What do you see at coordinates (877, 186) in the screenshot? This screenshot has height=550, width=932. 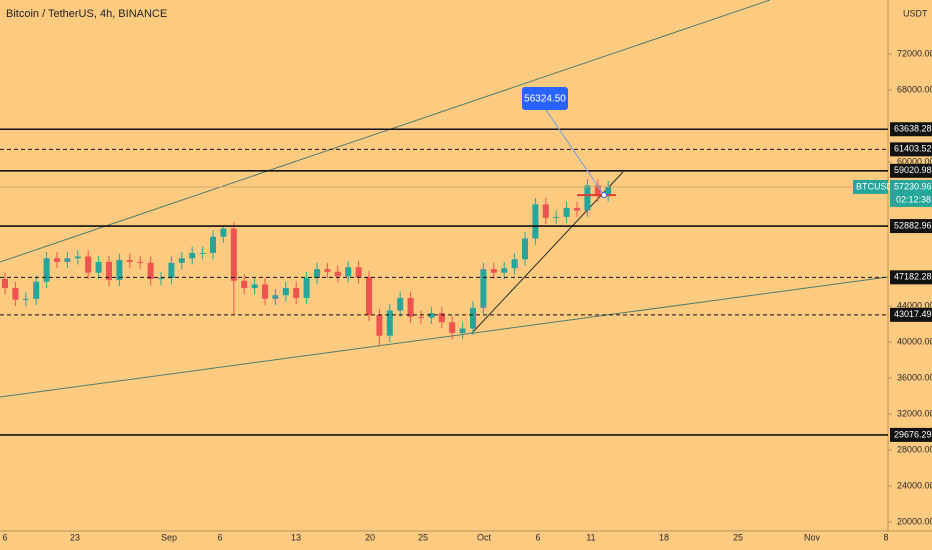 I see `symbol-label: BTCUSDT` at bounding box center [877, 186].